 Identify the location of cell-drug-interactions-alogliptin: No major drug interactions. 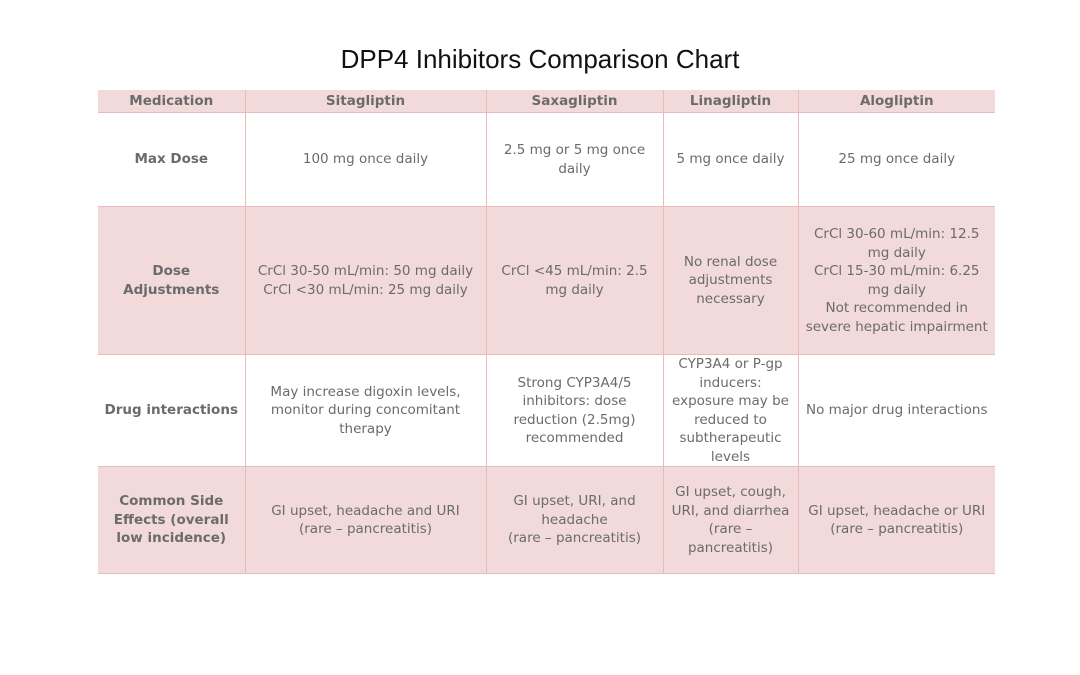
(896, 410).